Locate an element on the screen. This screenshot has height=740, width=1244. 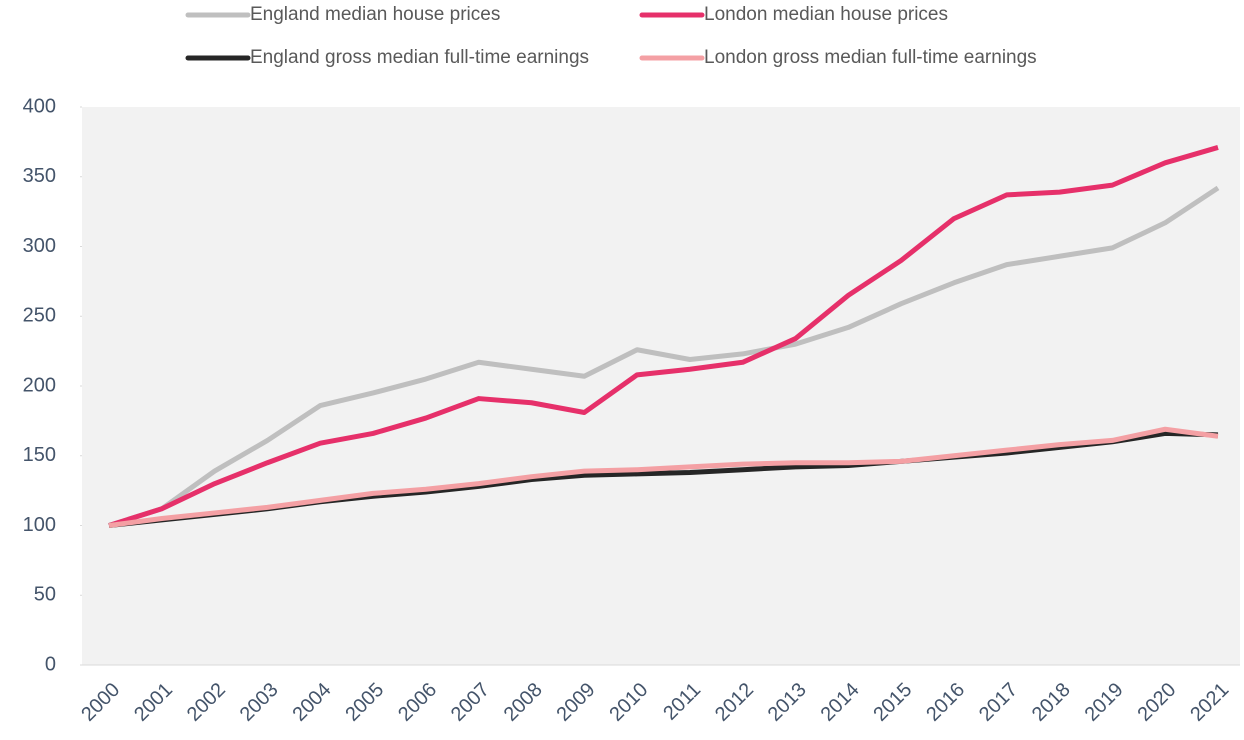
x-tick-label: 2020 is located at coordinates (1156, 702).